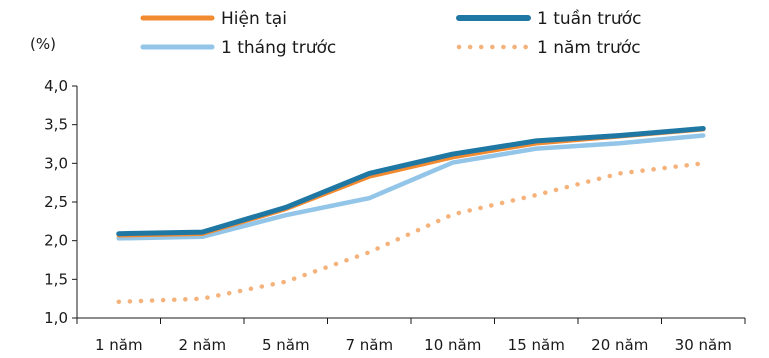 The width and height of the screenshot is (769, 358). I want to click on y-tick-label: 1,5, so click(56, 279).